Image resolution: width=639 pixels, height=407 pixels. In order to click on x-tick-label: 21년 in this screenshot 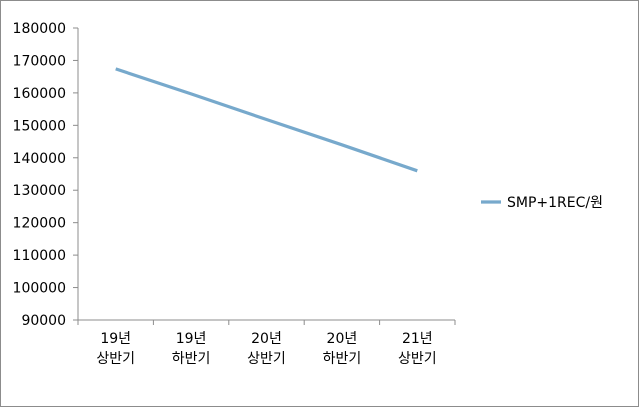, I will do `click(417, 339)`.